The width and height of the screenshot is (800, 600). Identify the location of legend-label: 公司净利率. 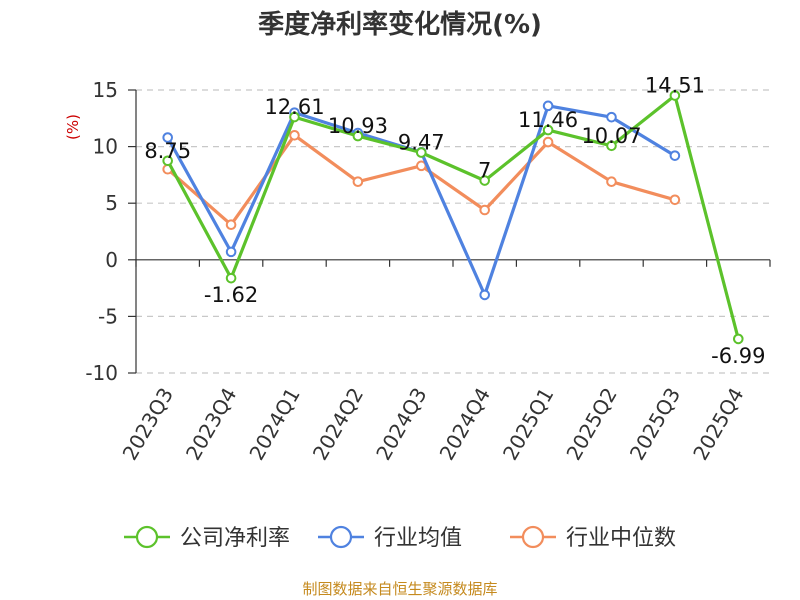
(235, 538).